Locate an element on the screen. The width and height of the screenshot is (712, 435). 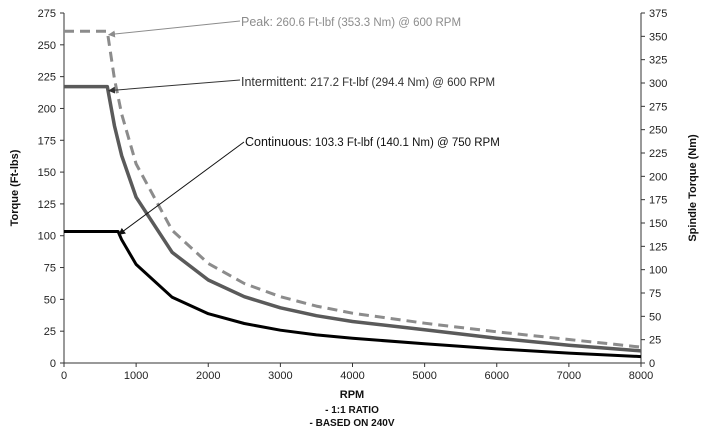
y-right-tick-label: 350 is located at coordinates (658, 37).